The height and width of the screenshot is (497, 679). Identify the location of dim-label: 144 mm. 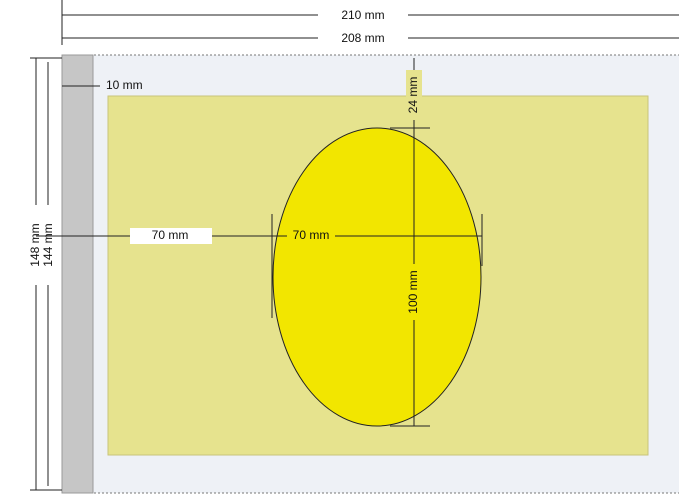
(48, 244).